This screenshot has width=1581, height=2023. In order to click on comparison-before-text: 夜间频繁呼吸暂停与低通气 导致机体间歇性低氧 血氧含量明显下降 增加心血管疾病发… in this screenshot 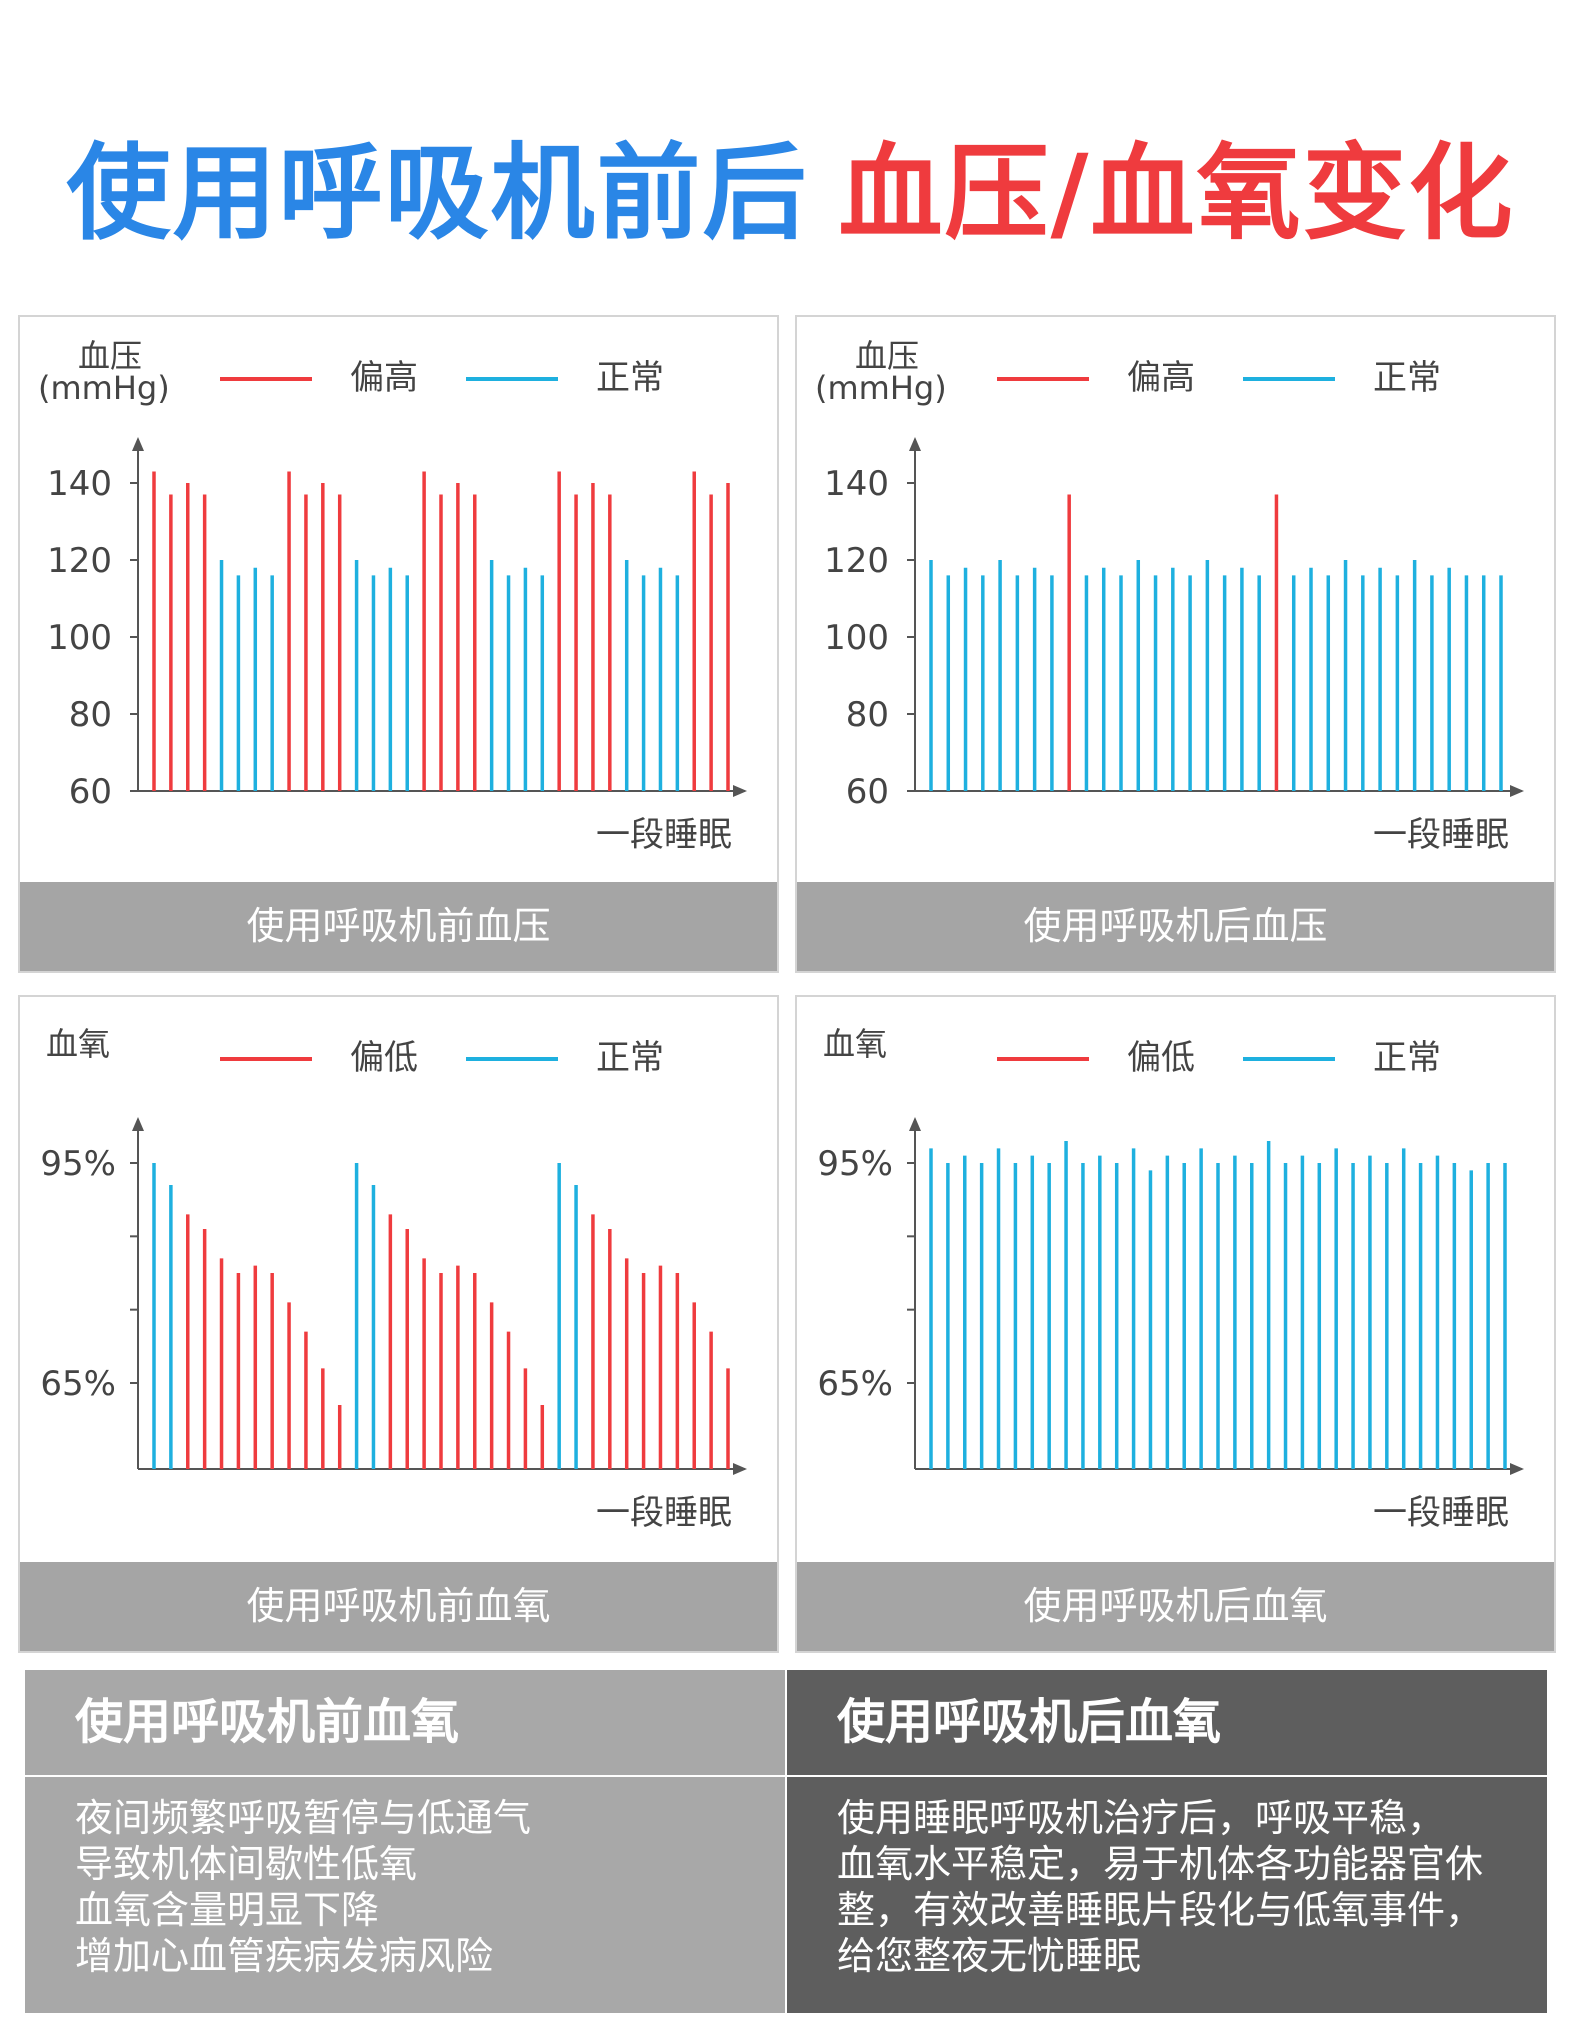, I will do `click(405, 1895)`.